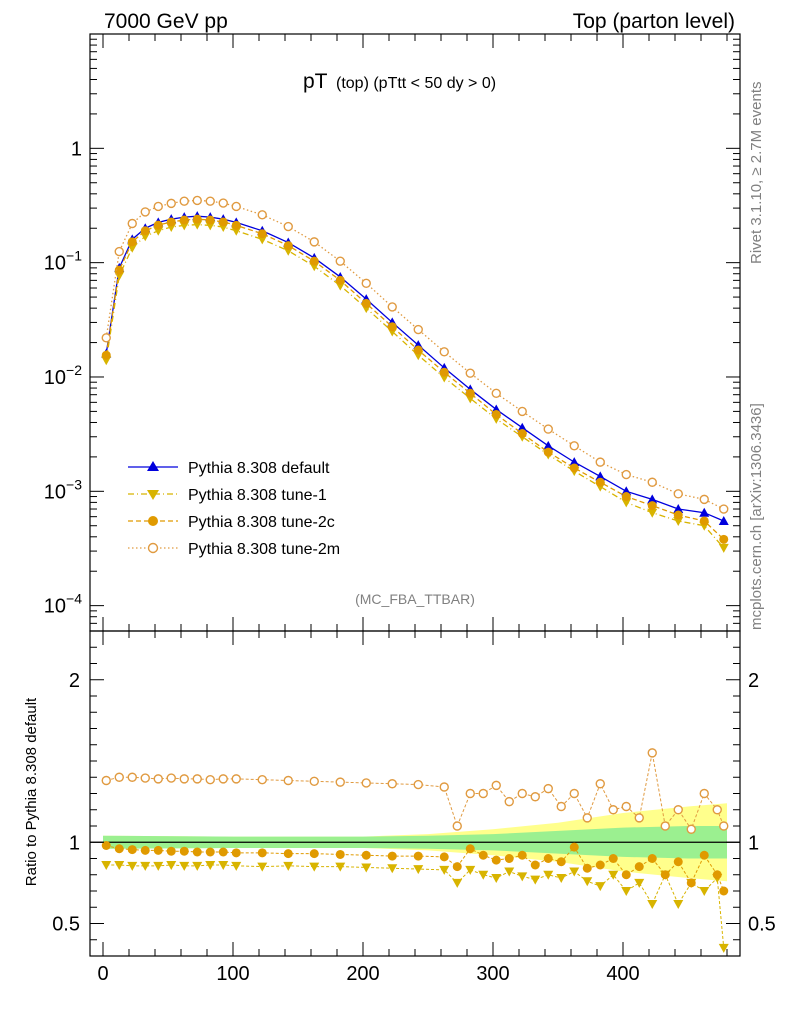 Image resolution: width=786 pixels, height=1024 pixels. I want to click on plot-title-main: pT, so click(315, 81).